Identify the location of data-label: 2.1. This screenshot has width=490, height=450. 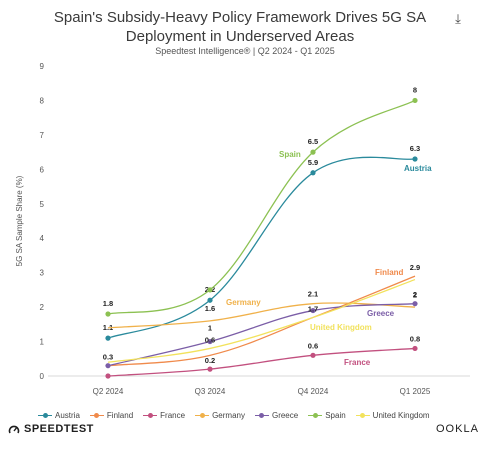
(313, 294).